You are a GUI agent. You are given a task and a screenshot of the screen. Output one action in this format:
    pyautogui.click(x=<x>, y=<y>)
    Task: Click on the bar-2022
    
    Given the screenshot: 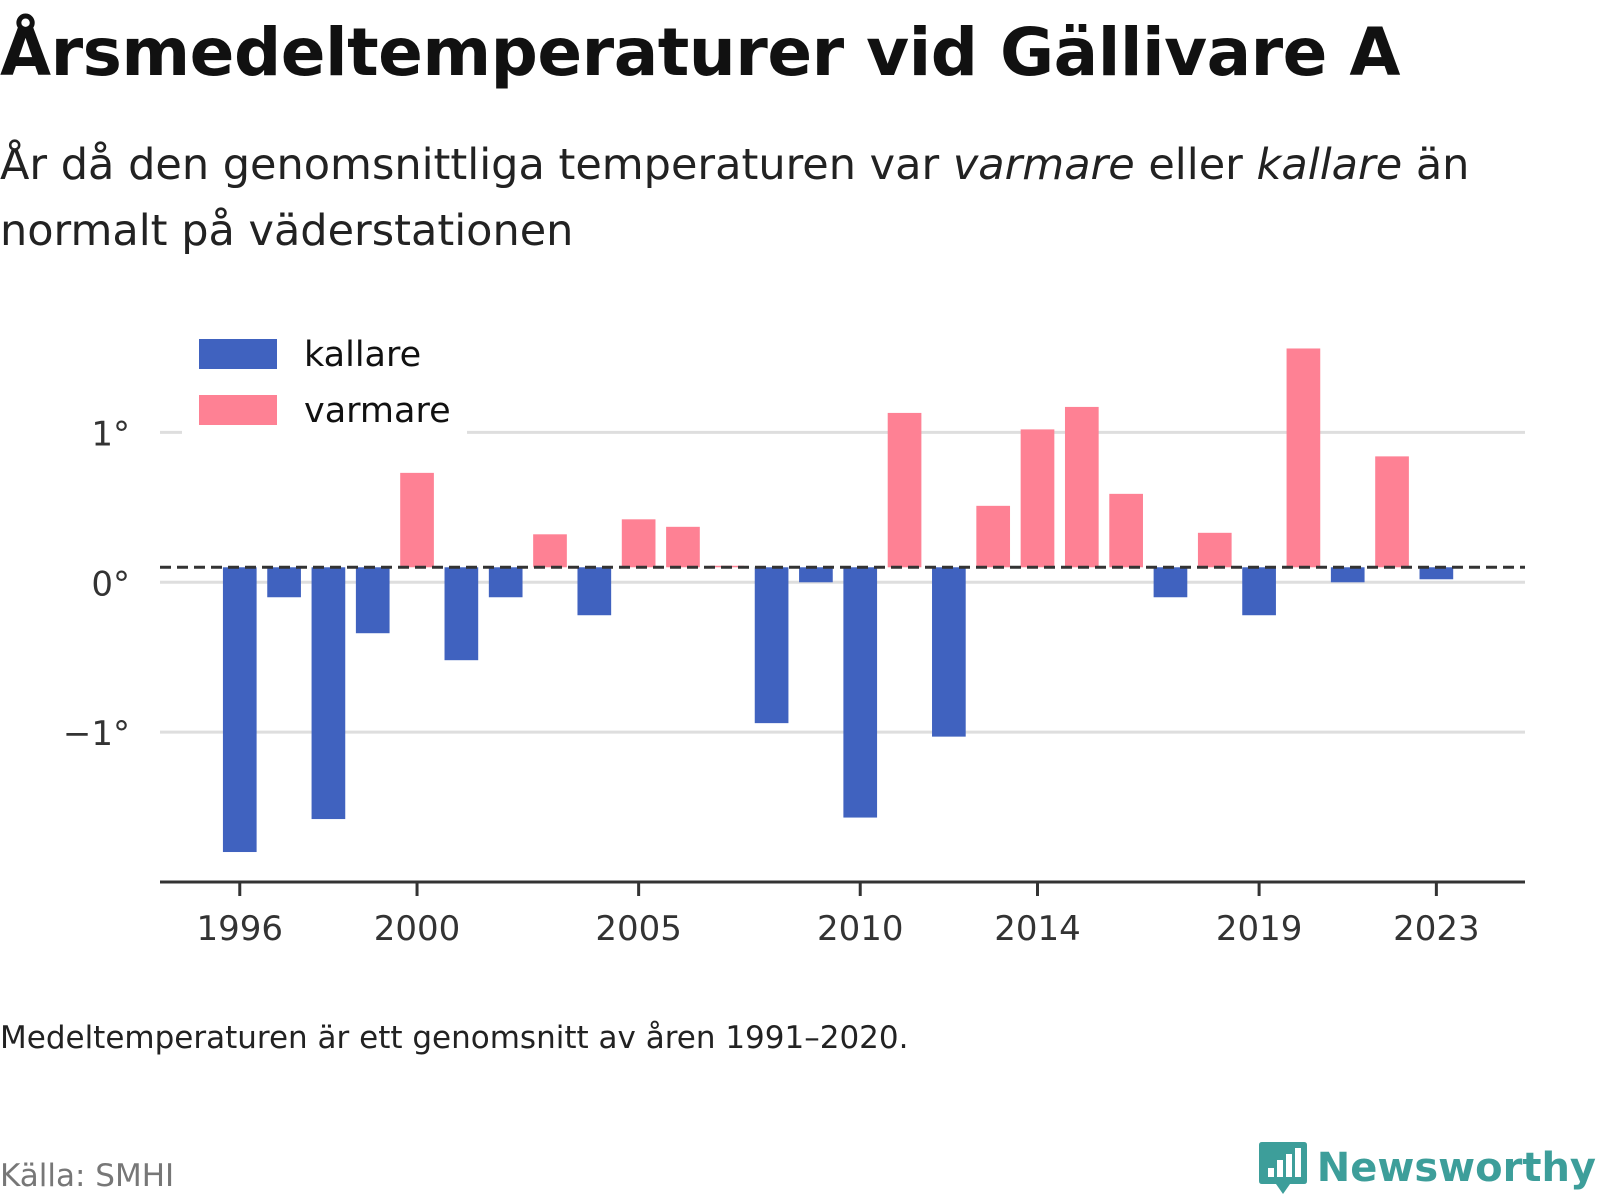 What is the action you would take?
    pyautogui.click(x=1392, y=512)
    